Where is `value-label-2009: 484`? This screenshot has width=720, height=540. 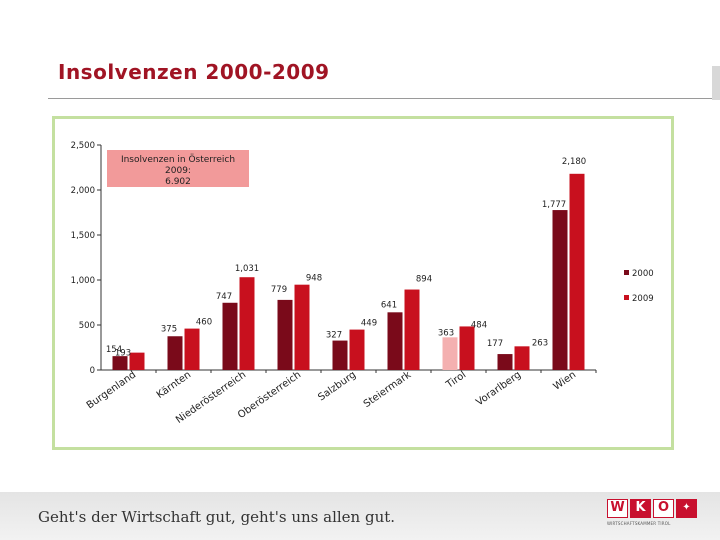
value-label-2009: 484 is located at coordinates (479, 325).